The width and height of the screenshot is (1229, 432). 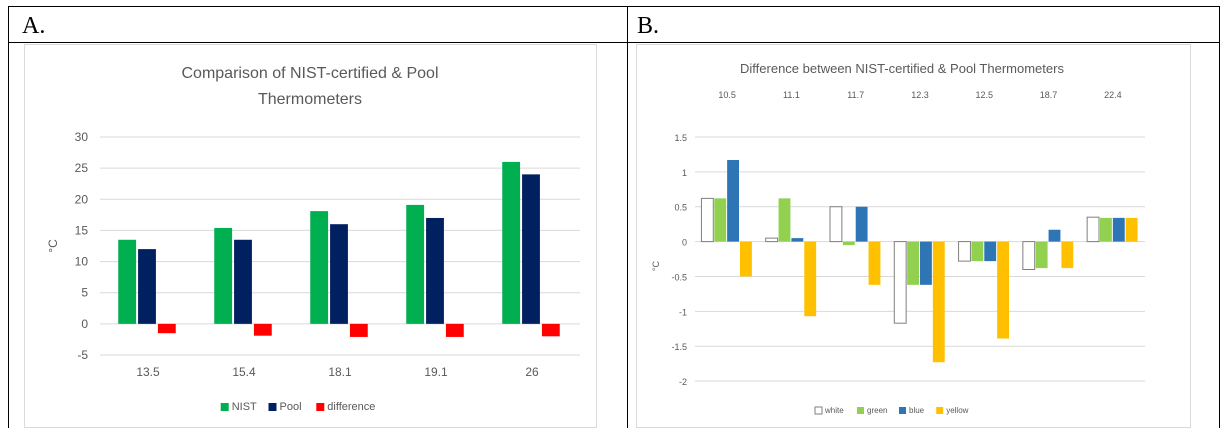 What do you see at coordinates (82, 137) in the screenshot?
I see `chart-a-y-tick-label: 30` at bounding box center [82, 137].